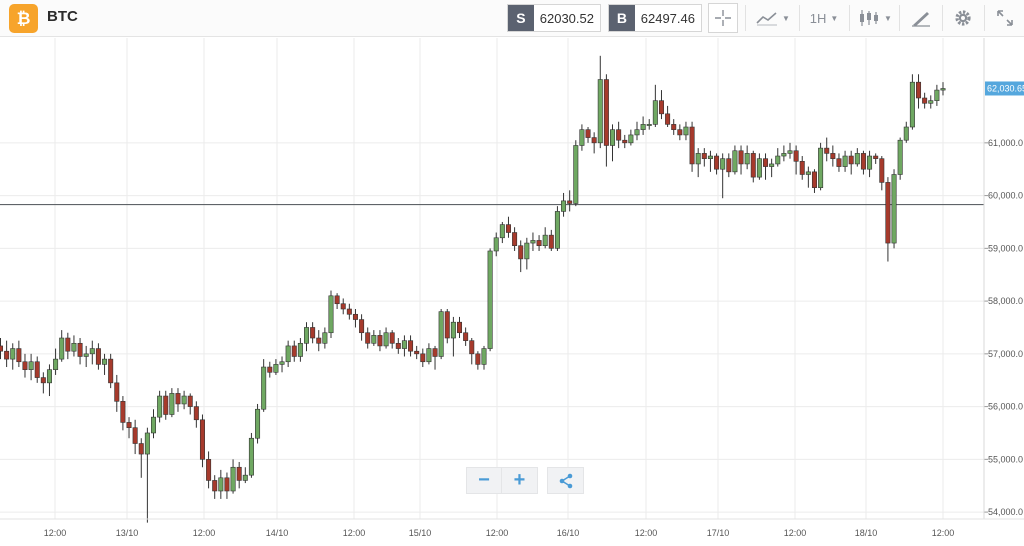  What do you see at coordinates (963, 18) in the screenshot?
I see `settings-button` at bounding box center [963, 18].